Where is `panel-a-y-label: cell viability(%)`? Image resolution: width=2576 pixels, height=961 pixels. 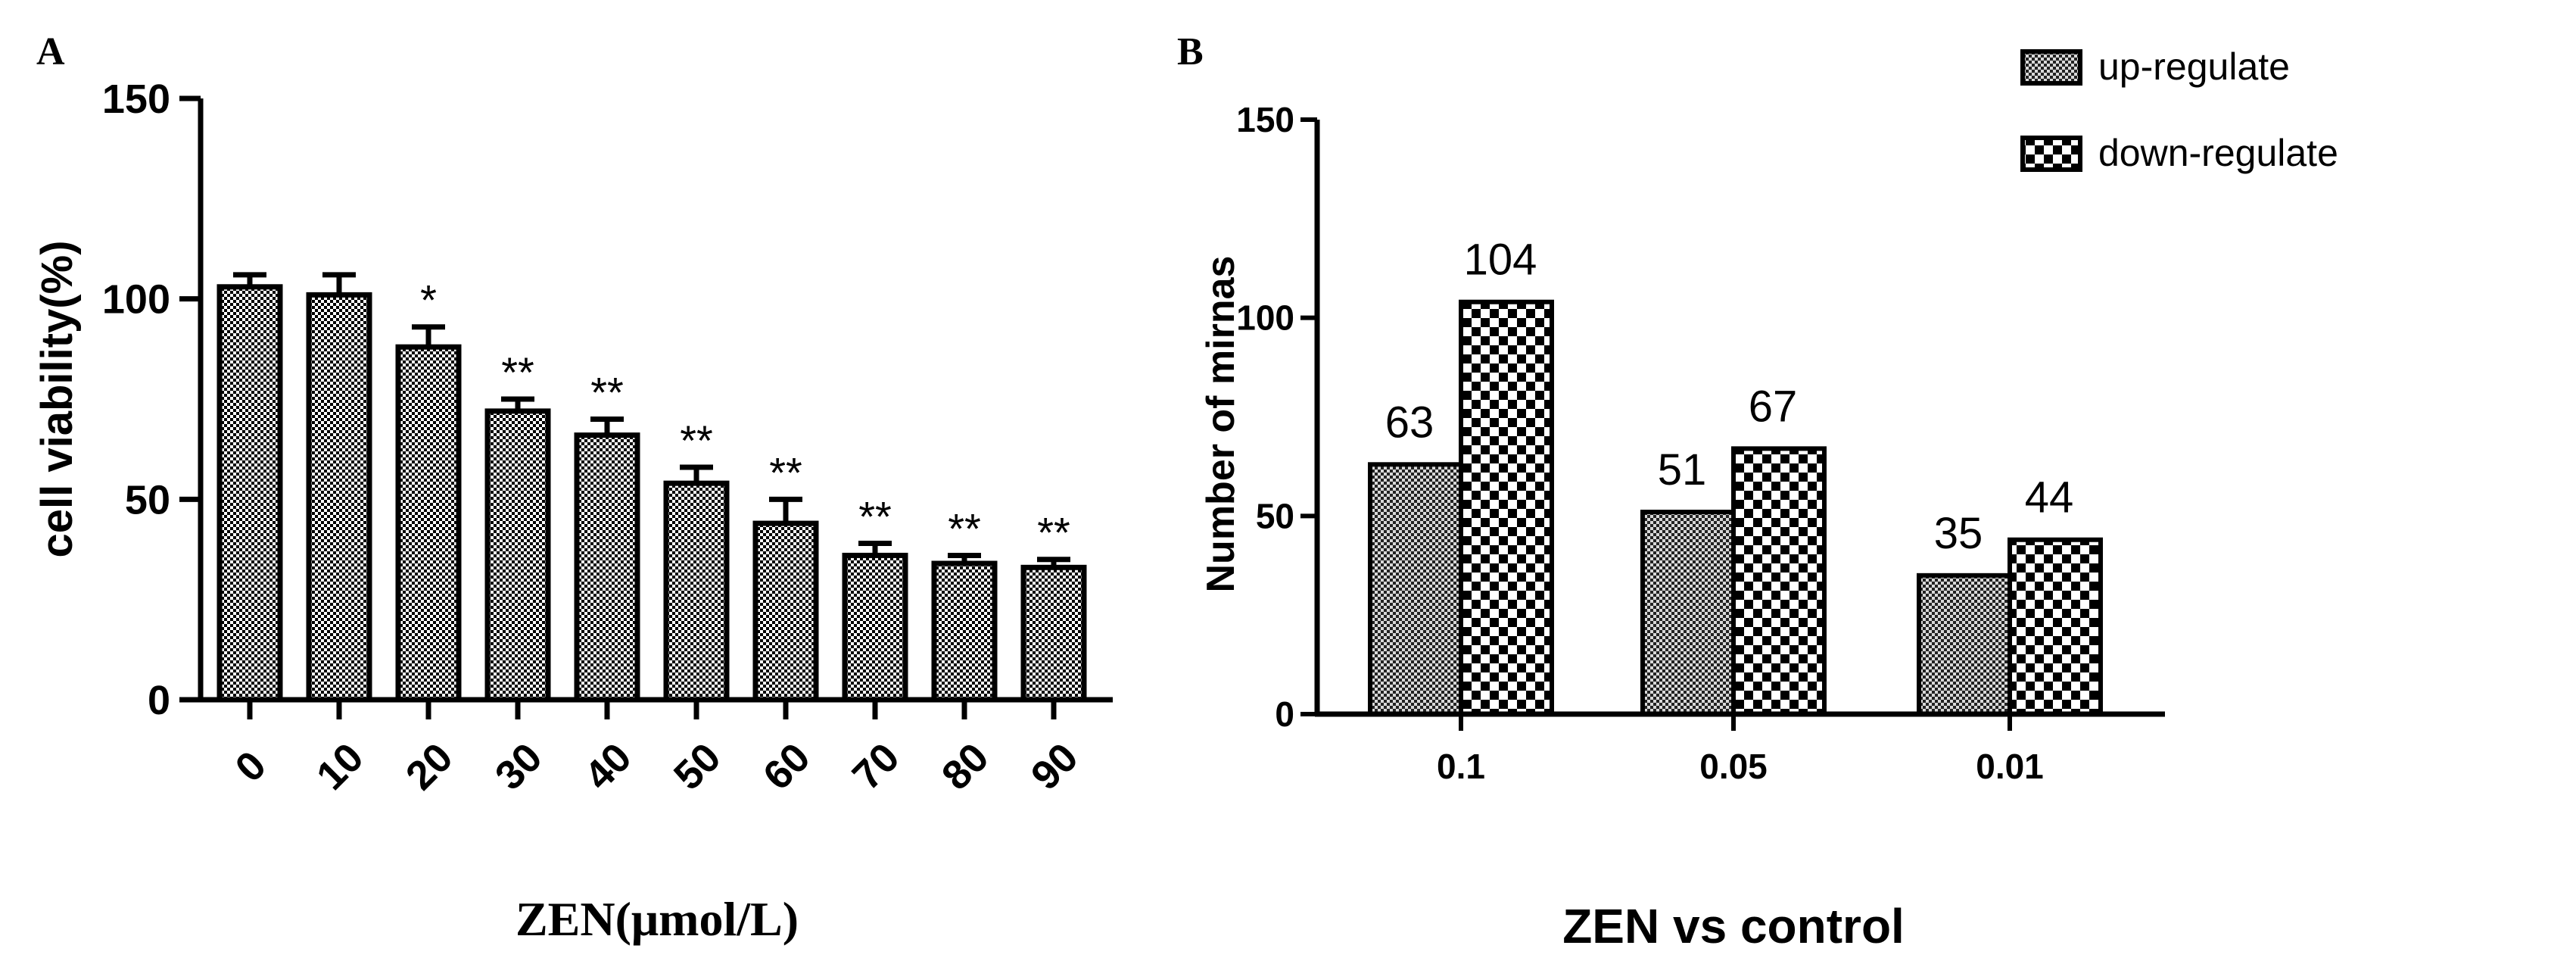 panel-a-y-label: cell viability(%) is located at coordinates (57, 399).